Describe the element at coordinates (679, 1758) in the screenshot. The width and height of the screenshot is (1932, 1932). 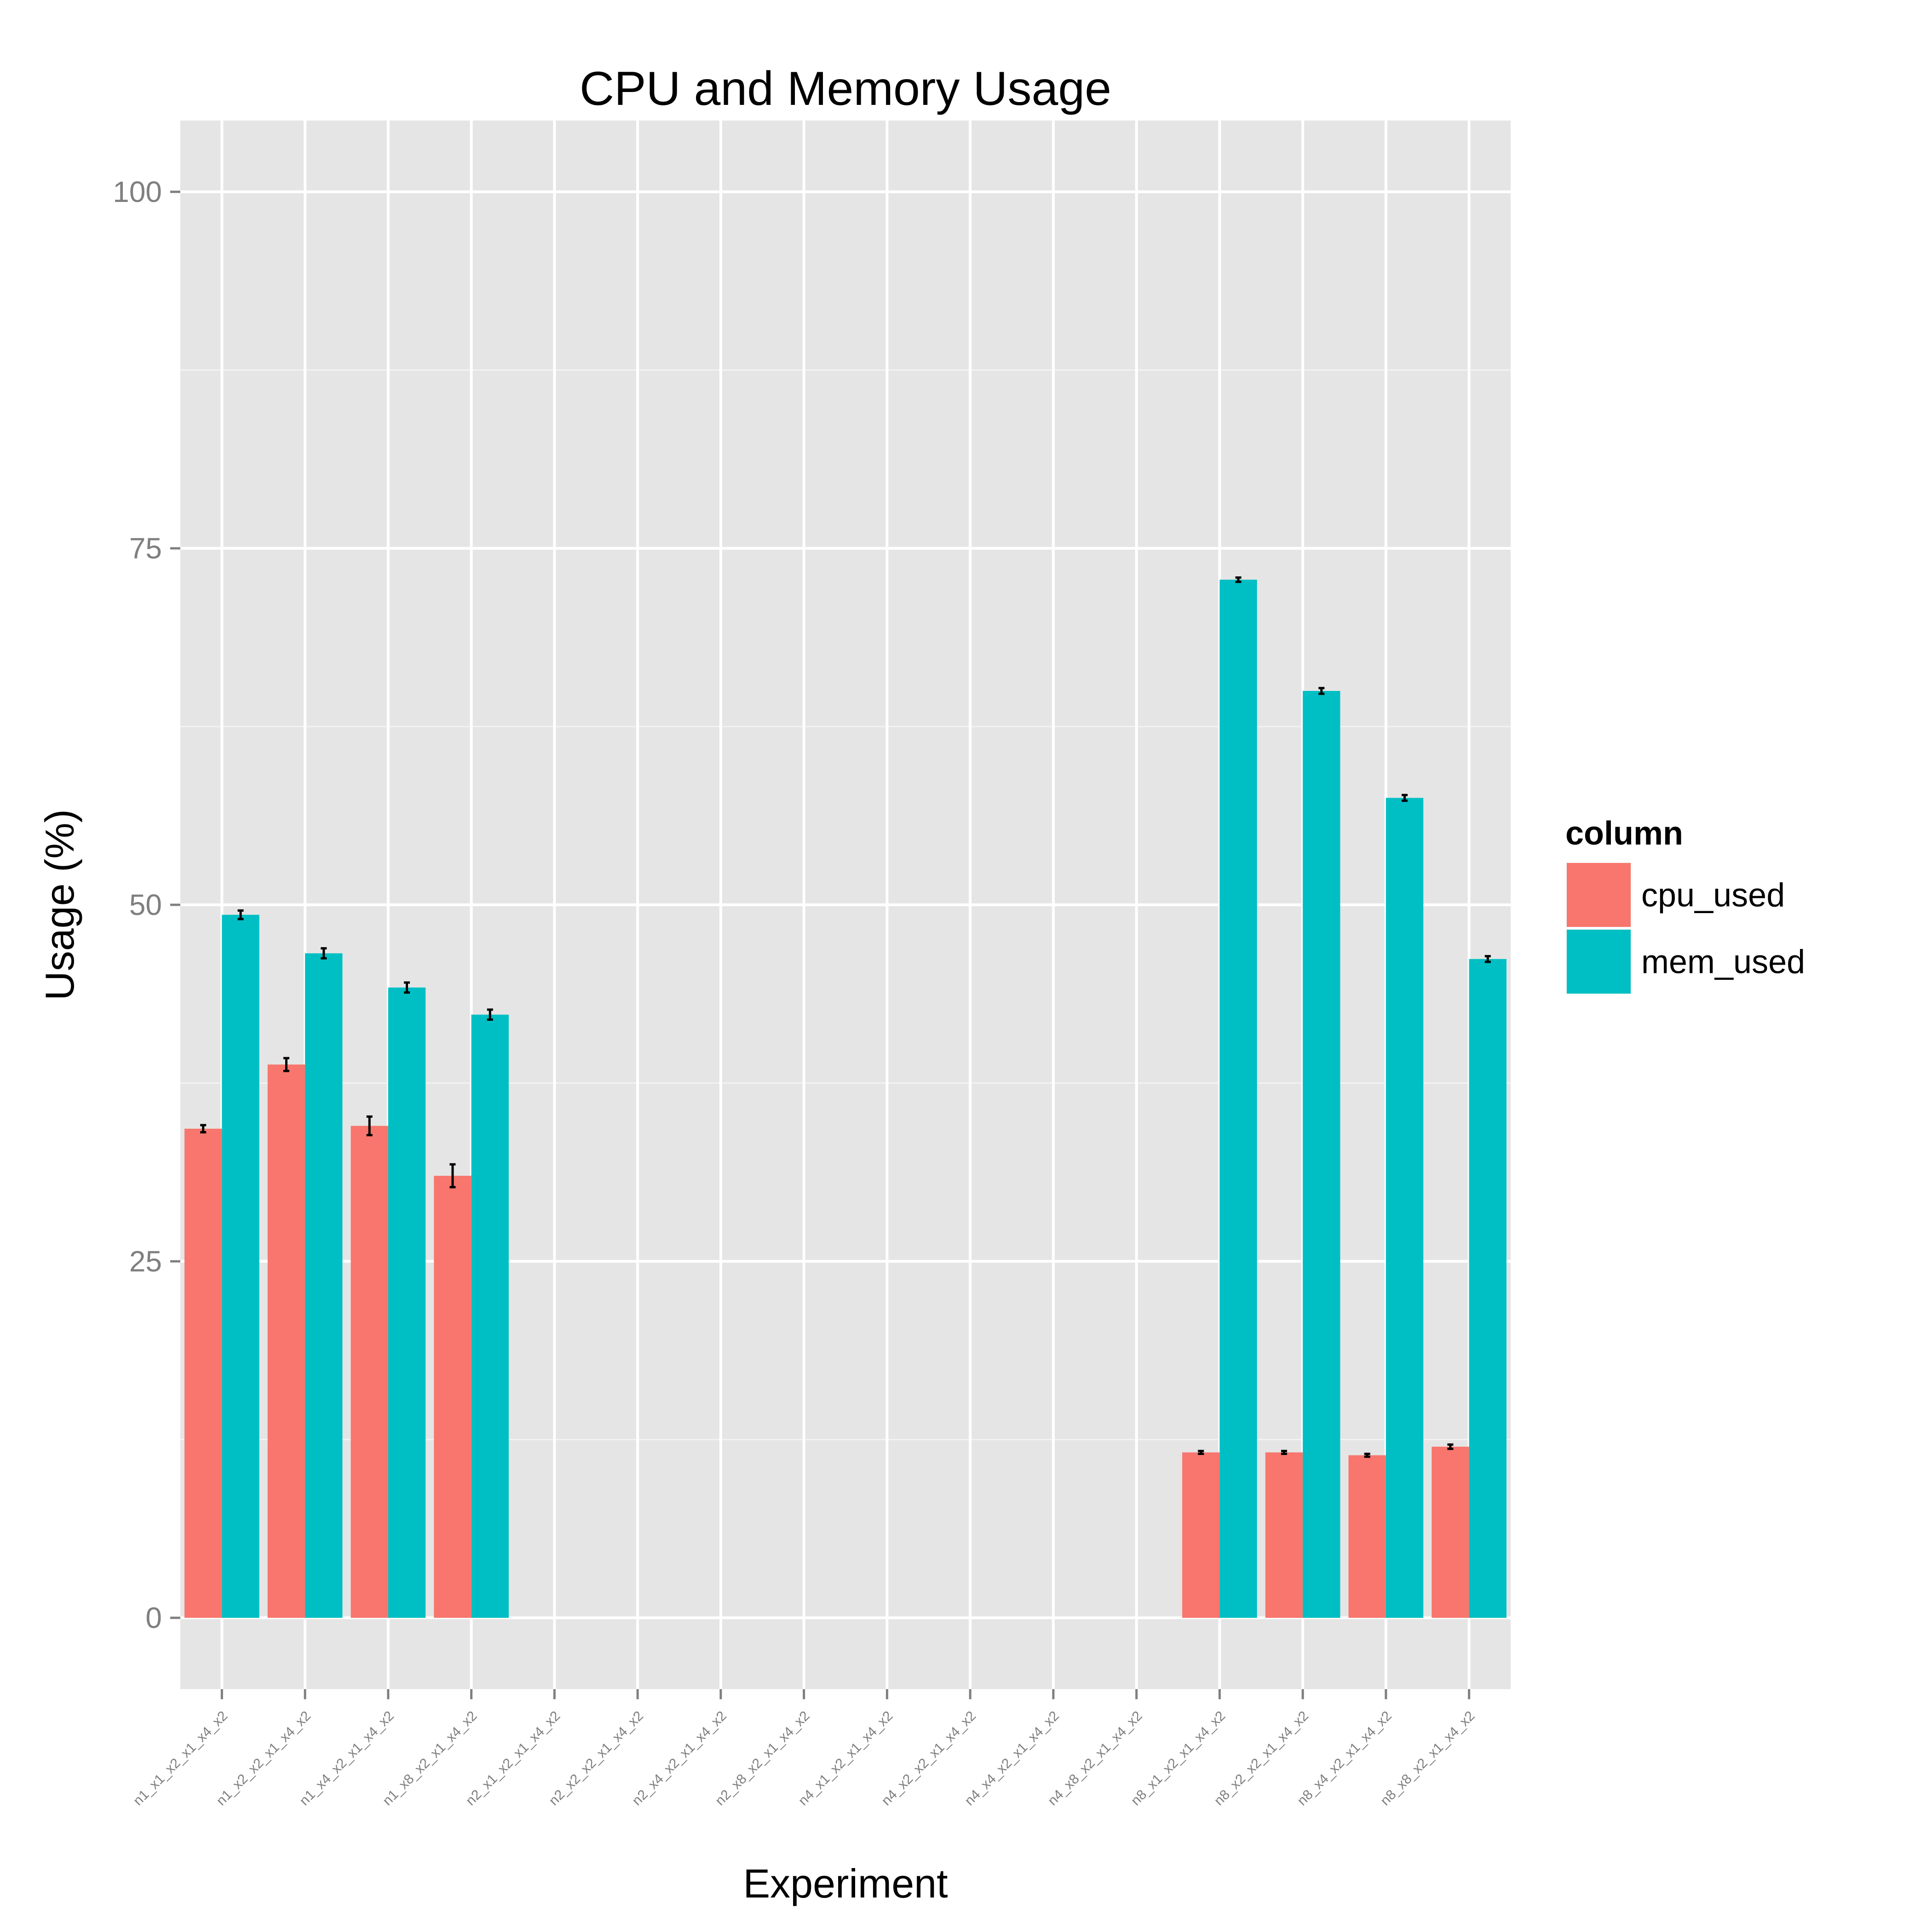
I see `x-tick-label: n2_x4_x2_x1_x4_x2` at that location.